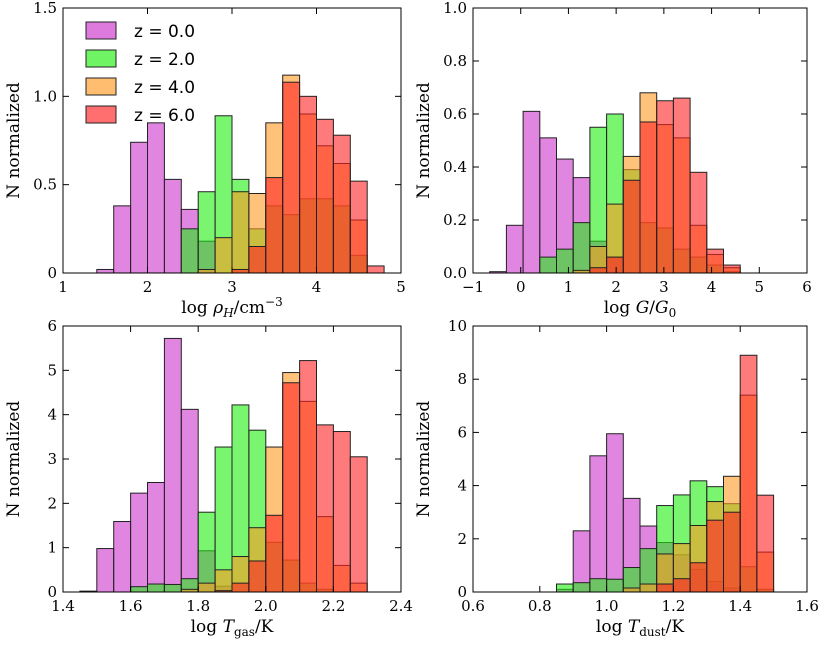 Image resolution: width=830 pixels, height=647 pixels. What do you see at coordinates (455, 61) in the screenshot?
I see `y-tick-label: 0.8` at bounding box center [455, 61].